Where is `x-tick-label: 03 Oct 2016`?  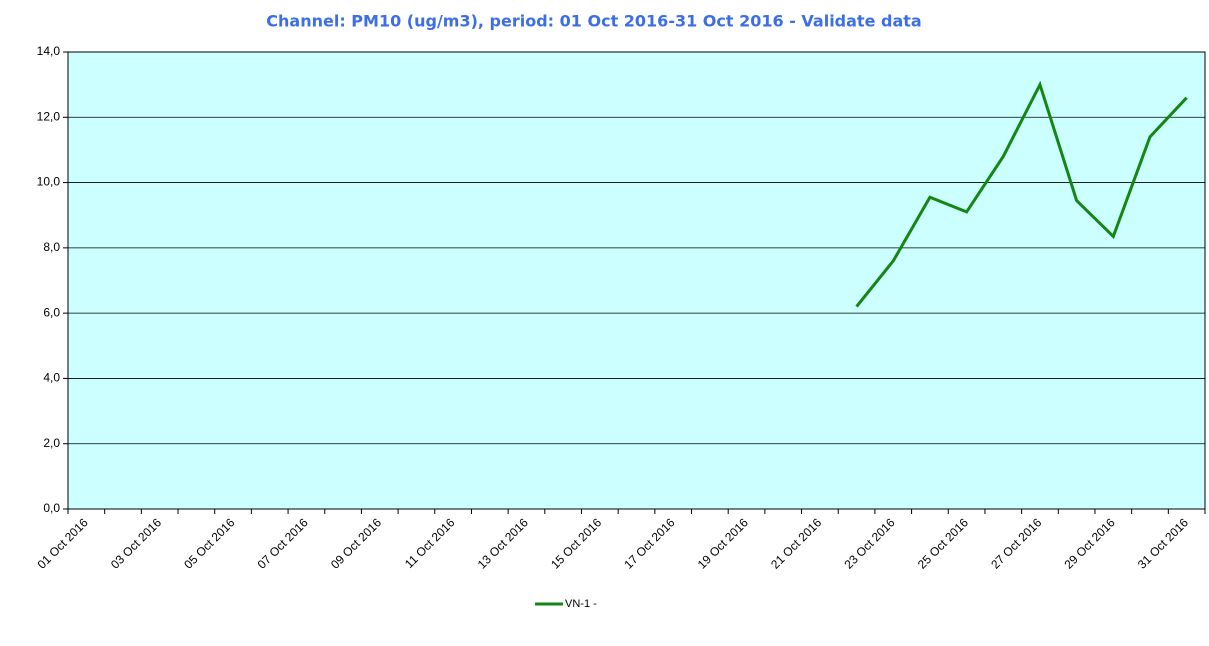
x-tick-label: 03 Oct 2016 is located at coordinates (136, 543).